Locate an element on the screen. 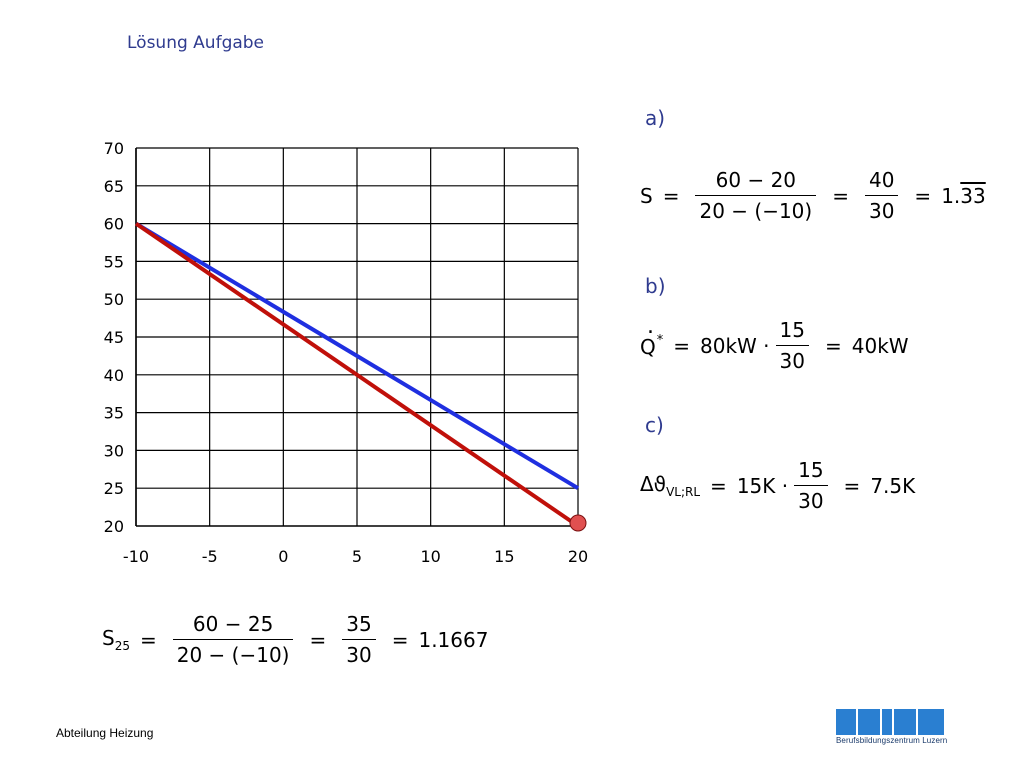 Image resolution: width=1024 pixels, height=768 pixels. y-tick-label: 20 is located at coordinates (114, 526).